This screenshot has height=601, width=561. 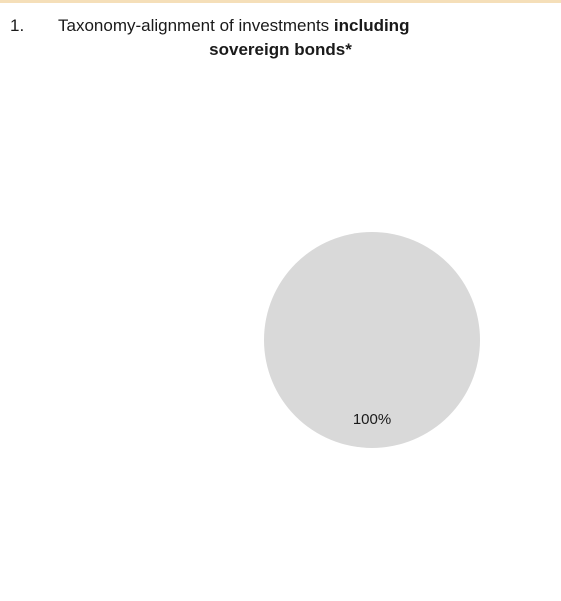 I want to click on top-accent-band, so click(x=280, y=1).